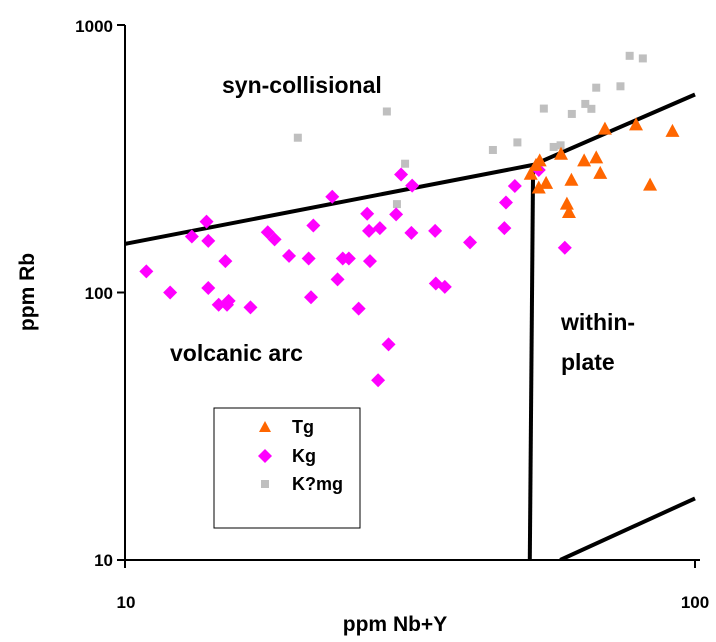 The image size is (716, 642). What do you see at coordinates (302, 85) in the screenshot?
I see `field-label-syn-collisional: syn-collisional` at bounding box center [302, 85].